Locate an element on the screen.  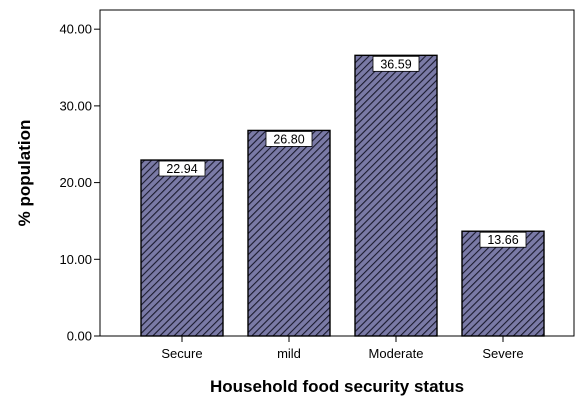
y-tick-label: 30.00 is located at coordinates (75, 105).